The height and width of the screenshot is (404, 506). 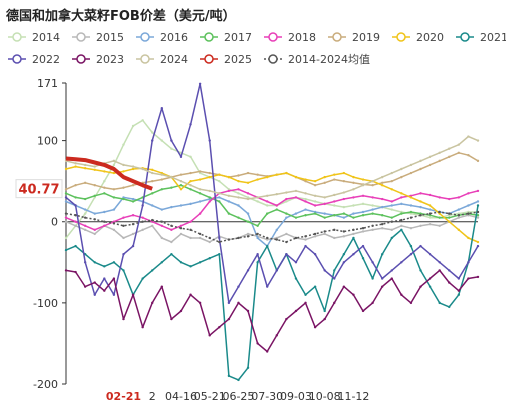 What do you see at coordinates (152, 396) in the screenshot?
I see `x-tick-label: 2` at bounding box center [152, 396].